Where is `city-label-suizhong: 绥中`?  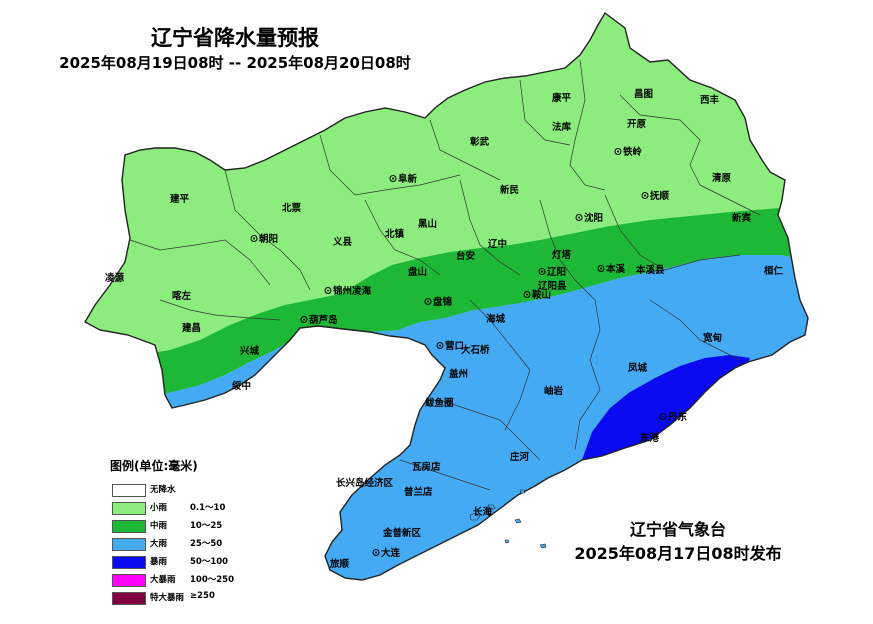 city-label-suizhong: 绥中 is located at coordinates (241, 386).